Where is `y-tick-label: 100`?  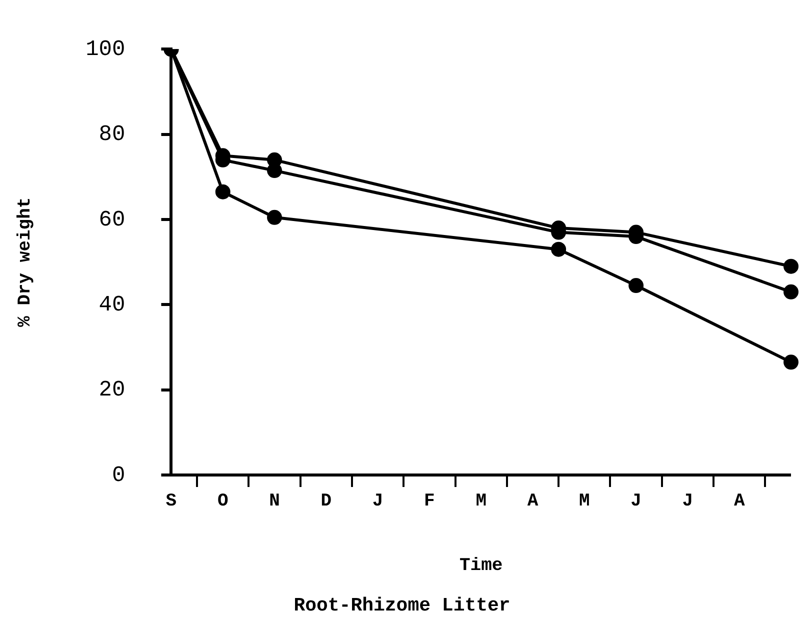
y-tick-label: 100 is located at coordinates (106, 49).